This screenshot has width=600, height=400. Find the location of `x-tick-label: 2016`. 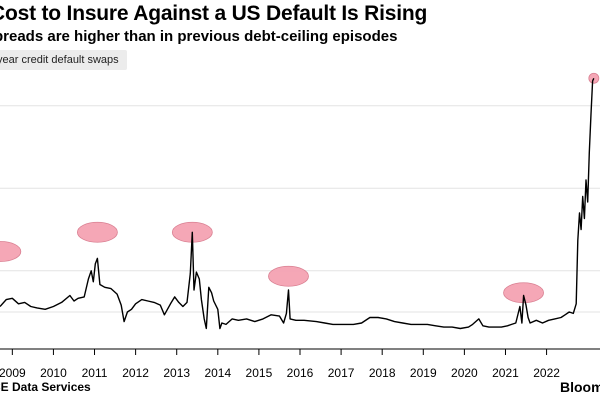

x-tick-label: 2016 is located at coordinates (300, 373).